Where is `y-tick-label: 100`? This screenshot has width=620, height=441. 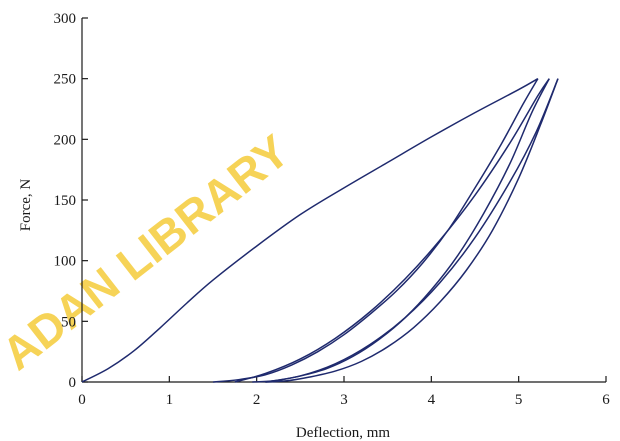
y-tick-label: 100 is located at coordinates (65, 262).